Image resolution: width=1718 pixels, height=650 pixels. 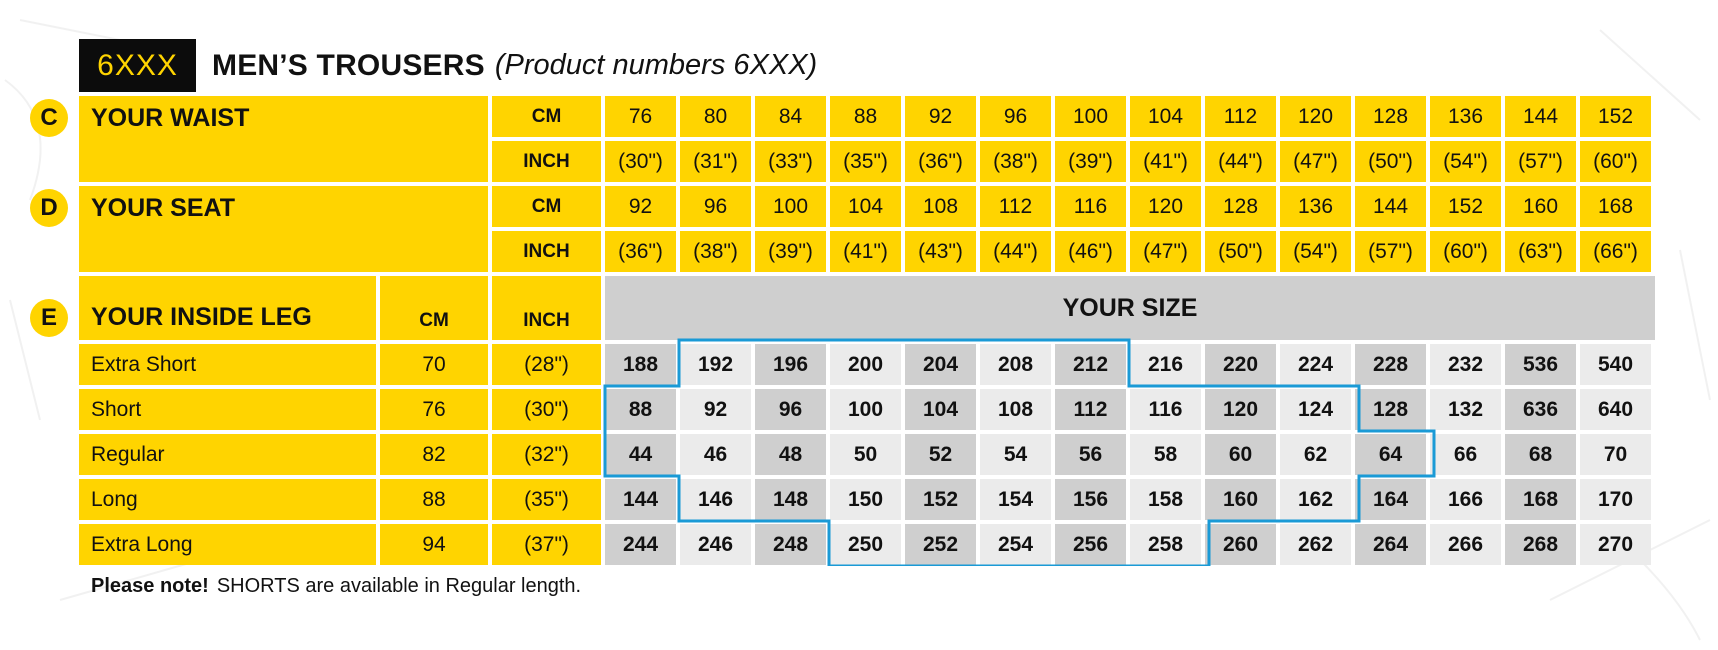 I want to click on seat-cm-value: 92, so click(x=640, y=206).